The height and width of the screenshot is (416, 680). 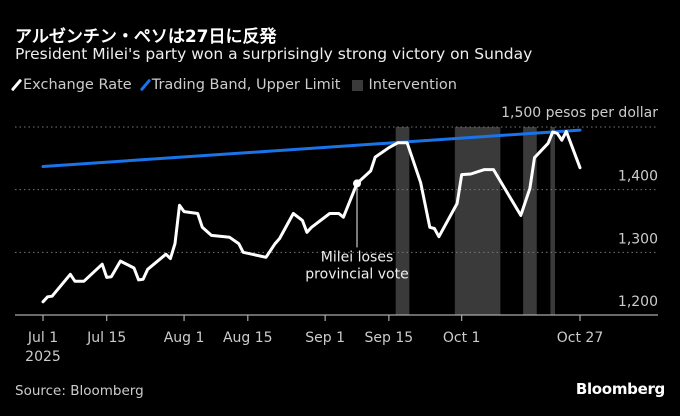 What do you see at coordinates (106, 338) in the screenshot?
I see `x-tick-label: Jul 15` at bounding box center [106, 338].